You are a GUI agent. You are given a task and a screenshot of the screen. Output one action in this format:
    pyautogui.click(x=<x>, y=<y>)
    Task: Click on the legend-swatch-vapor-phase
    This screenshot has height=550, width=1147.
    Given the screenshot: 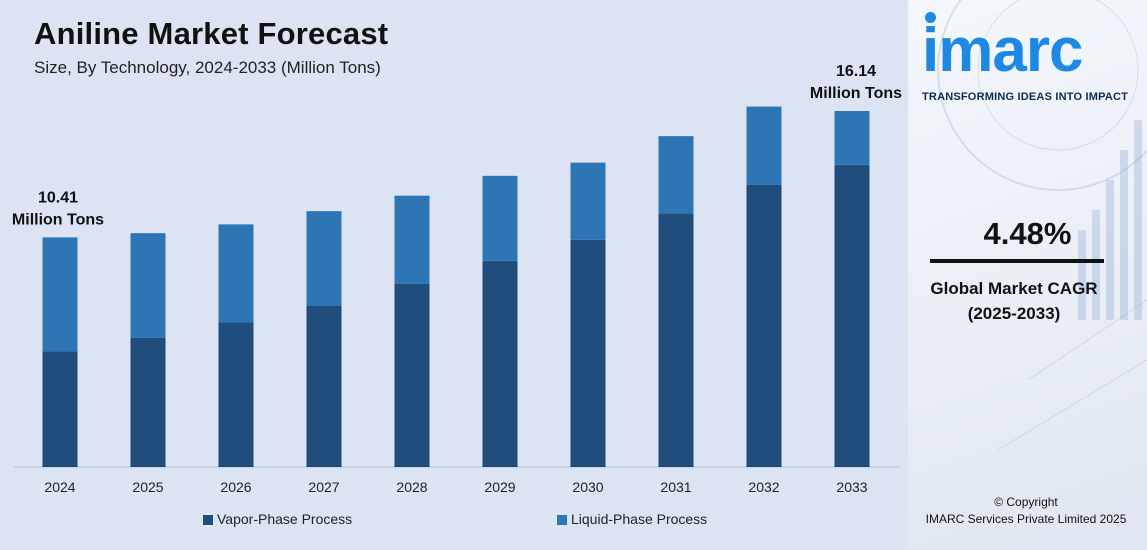 What is the action you would take?
    pyautogui.click(x=208, y=520)
    